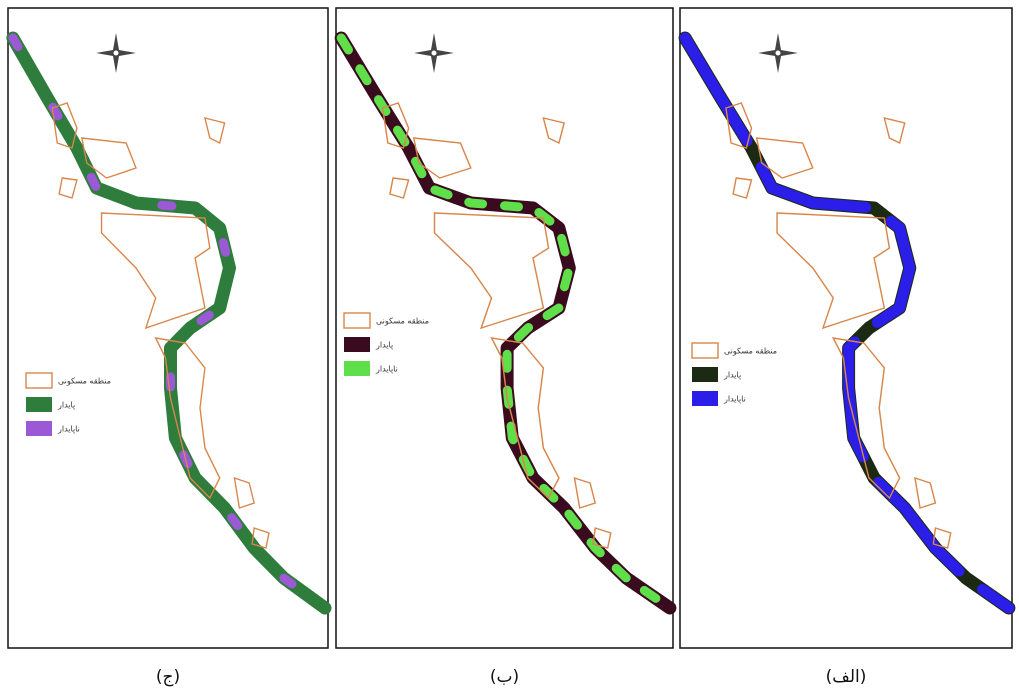 The width and height of the screenshot is (1019, 693). I want to click on panel-caption: (ب), so click(504, 677).